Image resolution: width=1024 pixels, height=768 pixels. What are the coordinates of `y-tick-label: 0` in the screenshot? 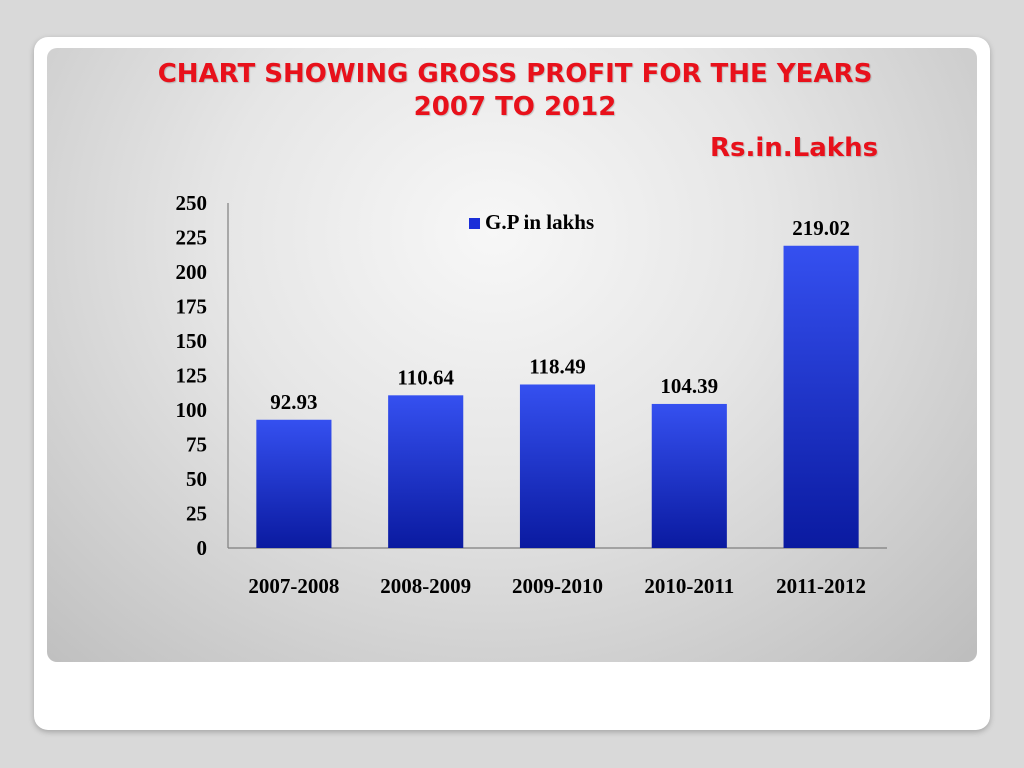 It's located at (202, 548).